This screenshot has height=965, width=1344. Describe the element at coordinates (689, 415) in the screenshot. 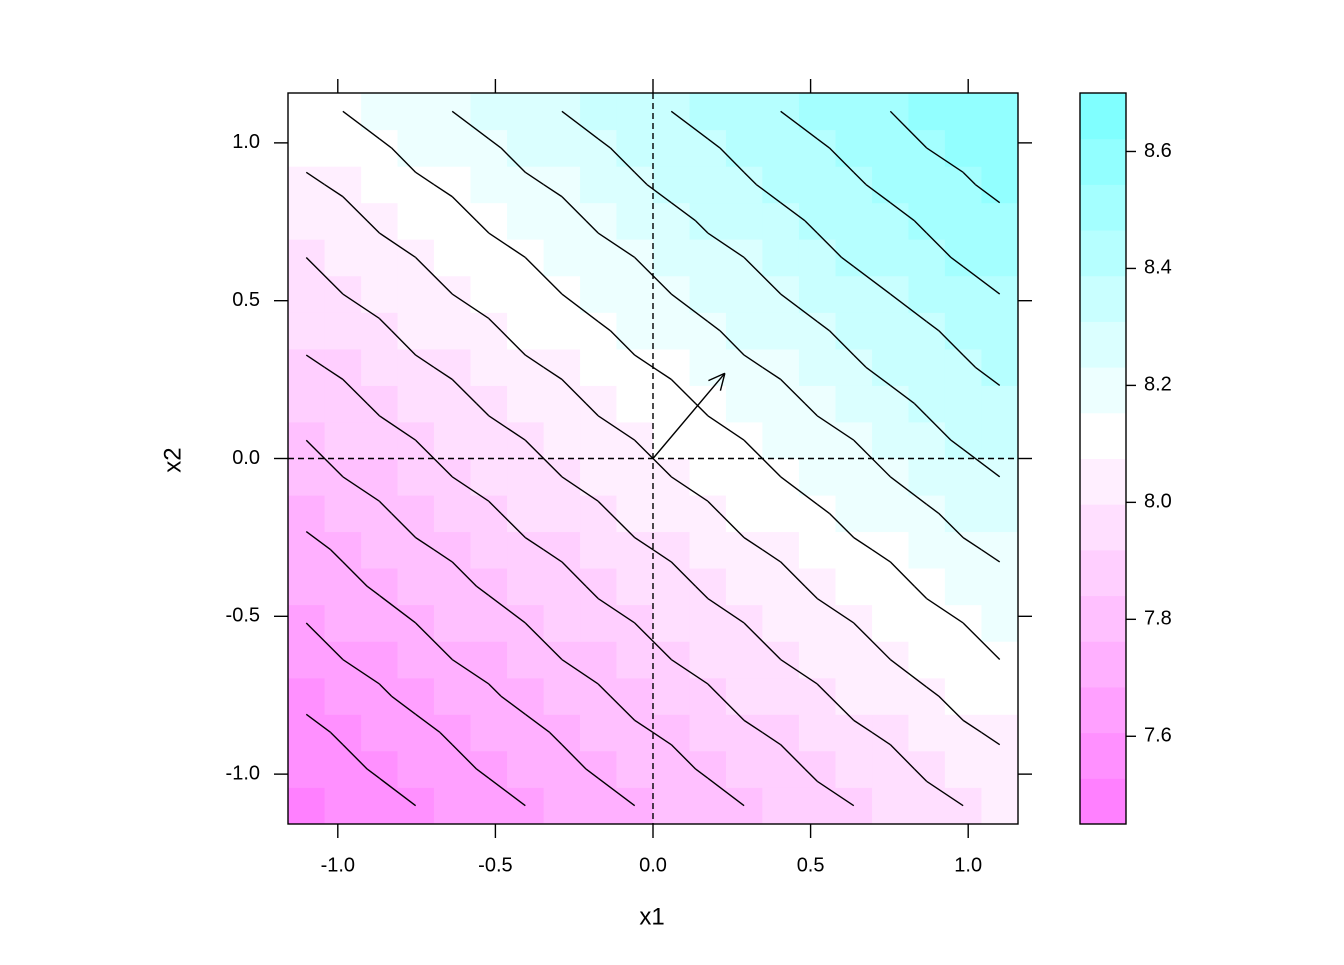

I see `arrow` at that location.